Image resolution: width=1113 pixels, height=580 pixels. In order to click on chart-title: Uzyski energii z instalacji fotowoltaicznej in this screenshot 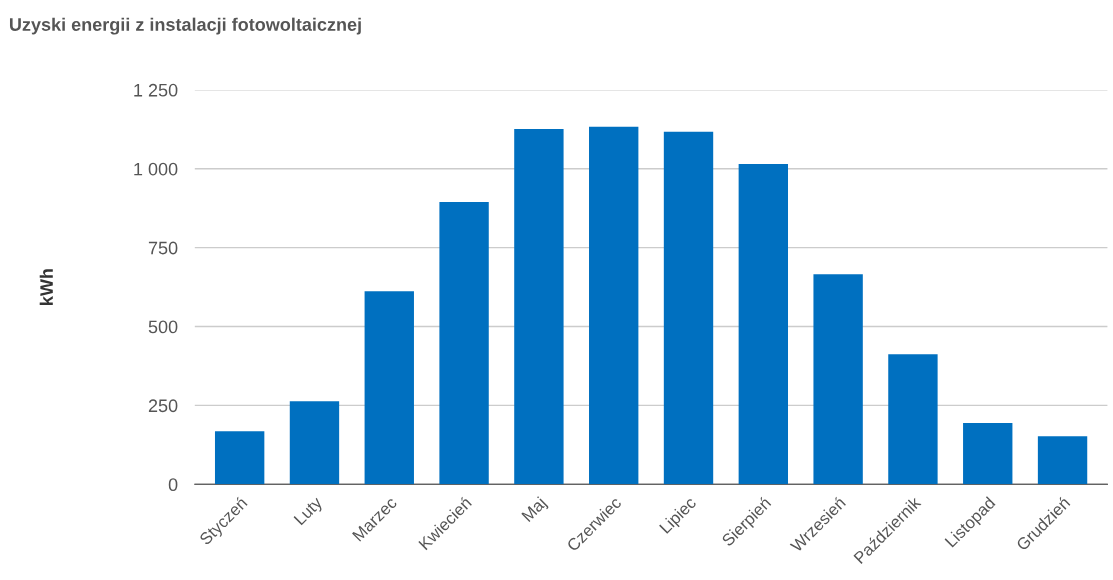, I will do `click(185, 26)`.